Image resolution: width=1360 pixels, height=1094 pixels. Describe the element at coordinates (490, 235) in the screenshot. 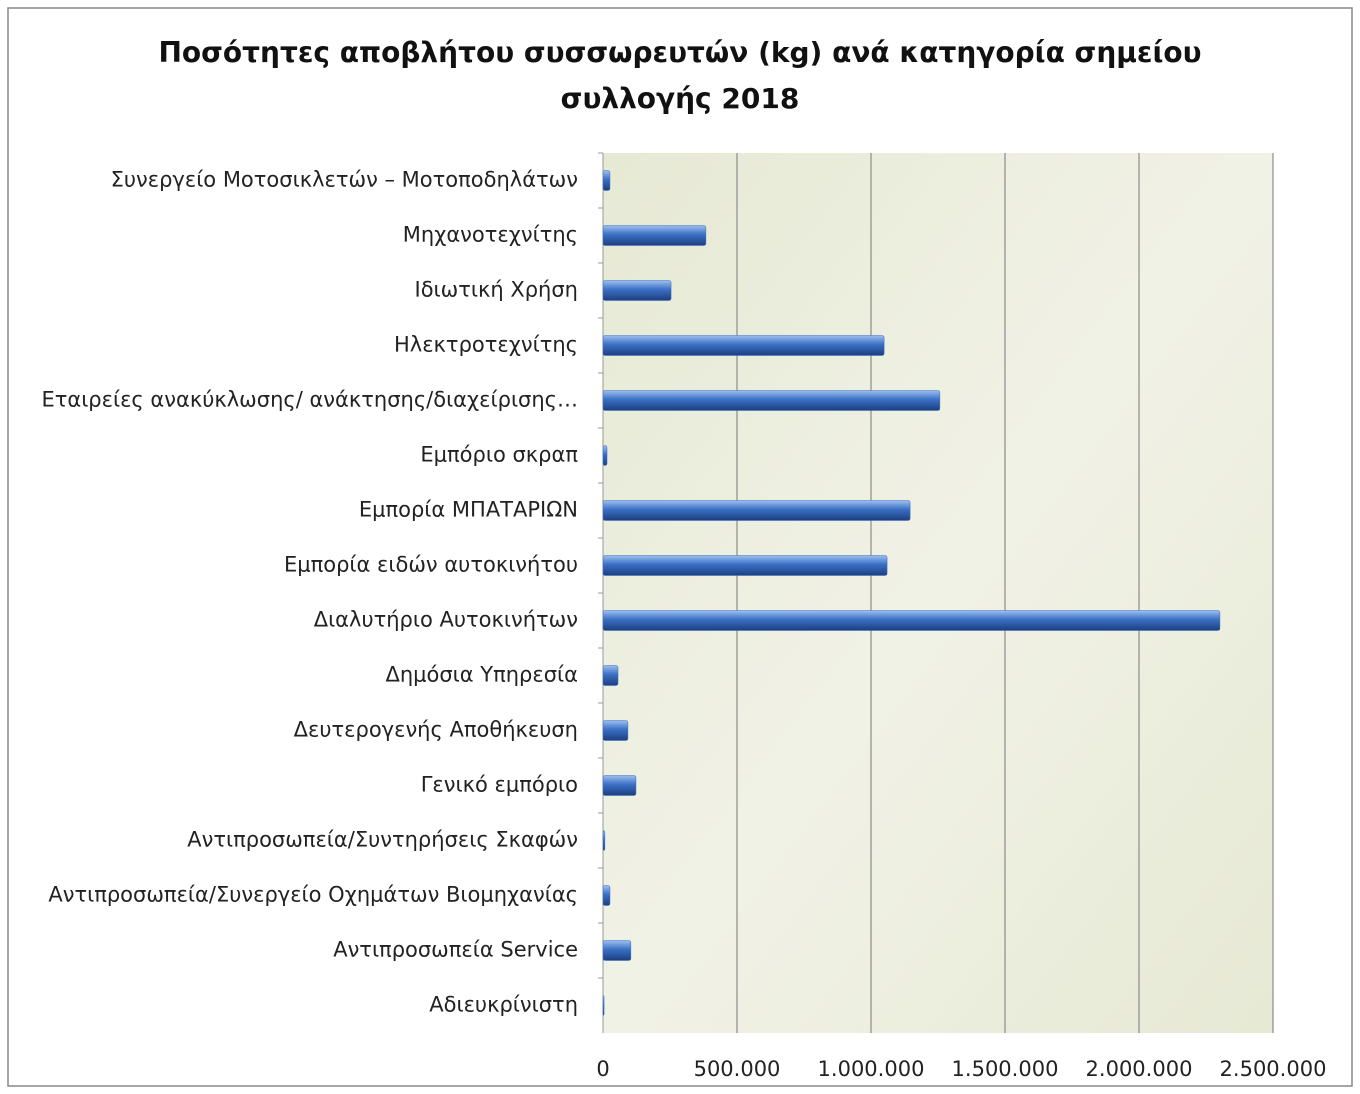

I see `y-tick-label: Μηχανοτεχνίτης` at that location.